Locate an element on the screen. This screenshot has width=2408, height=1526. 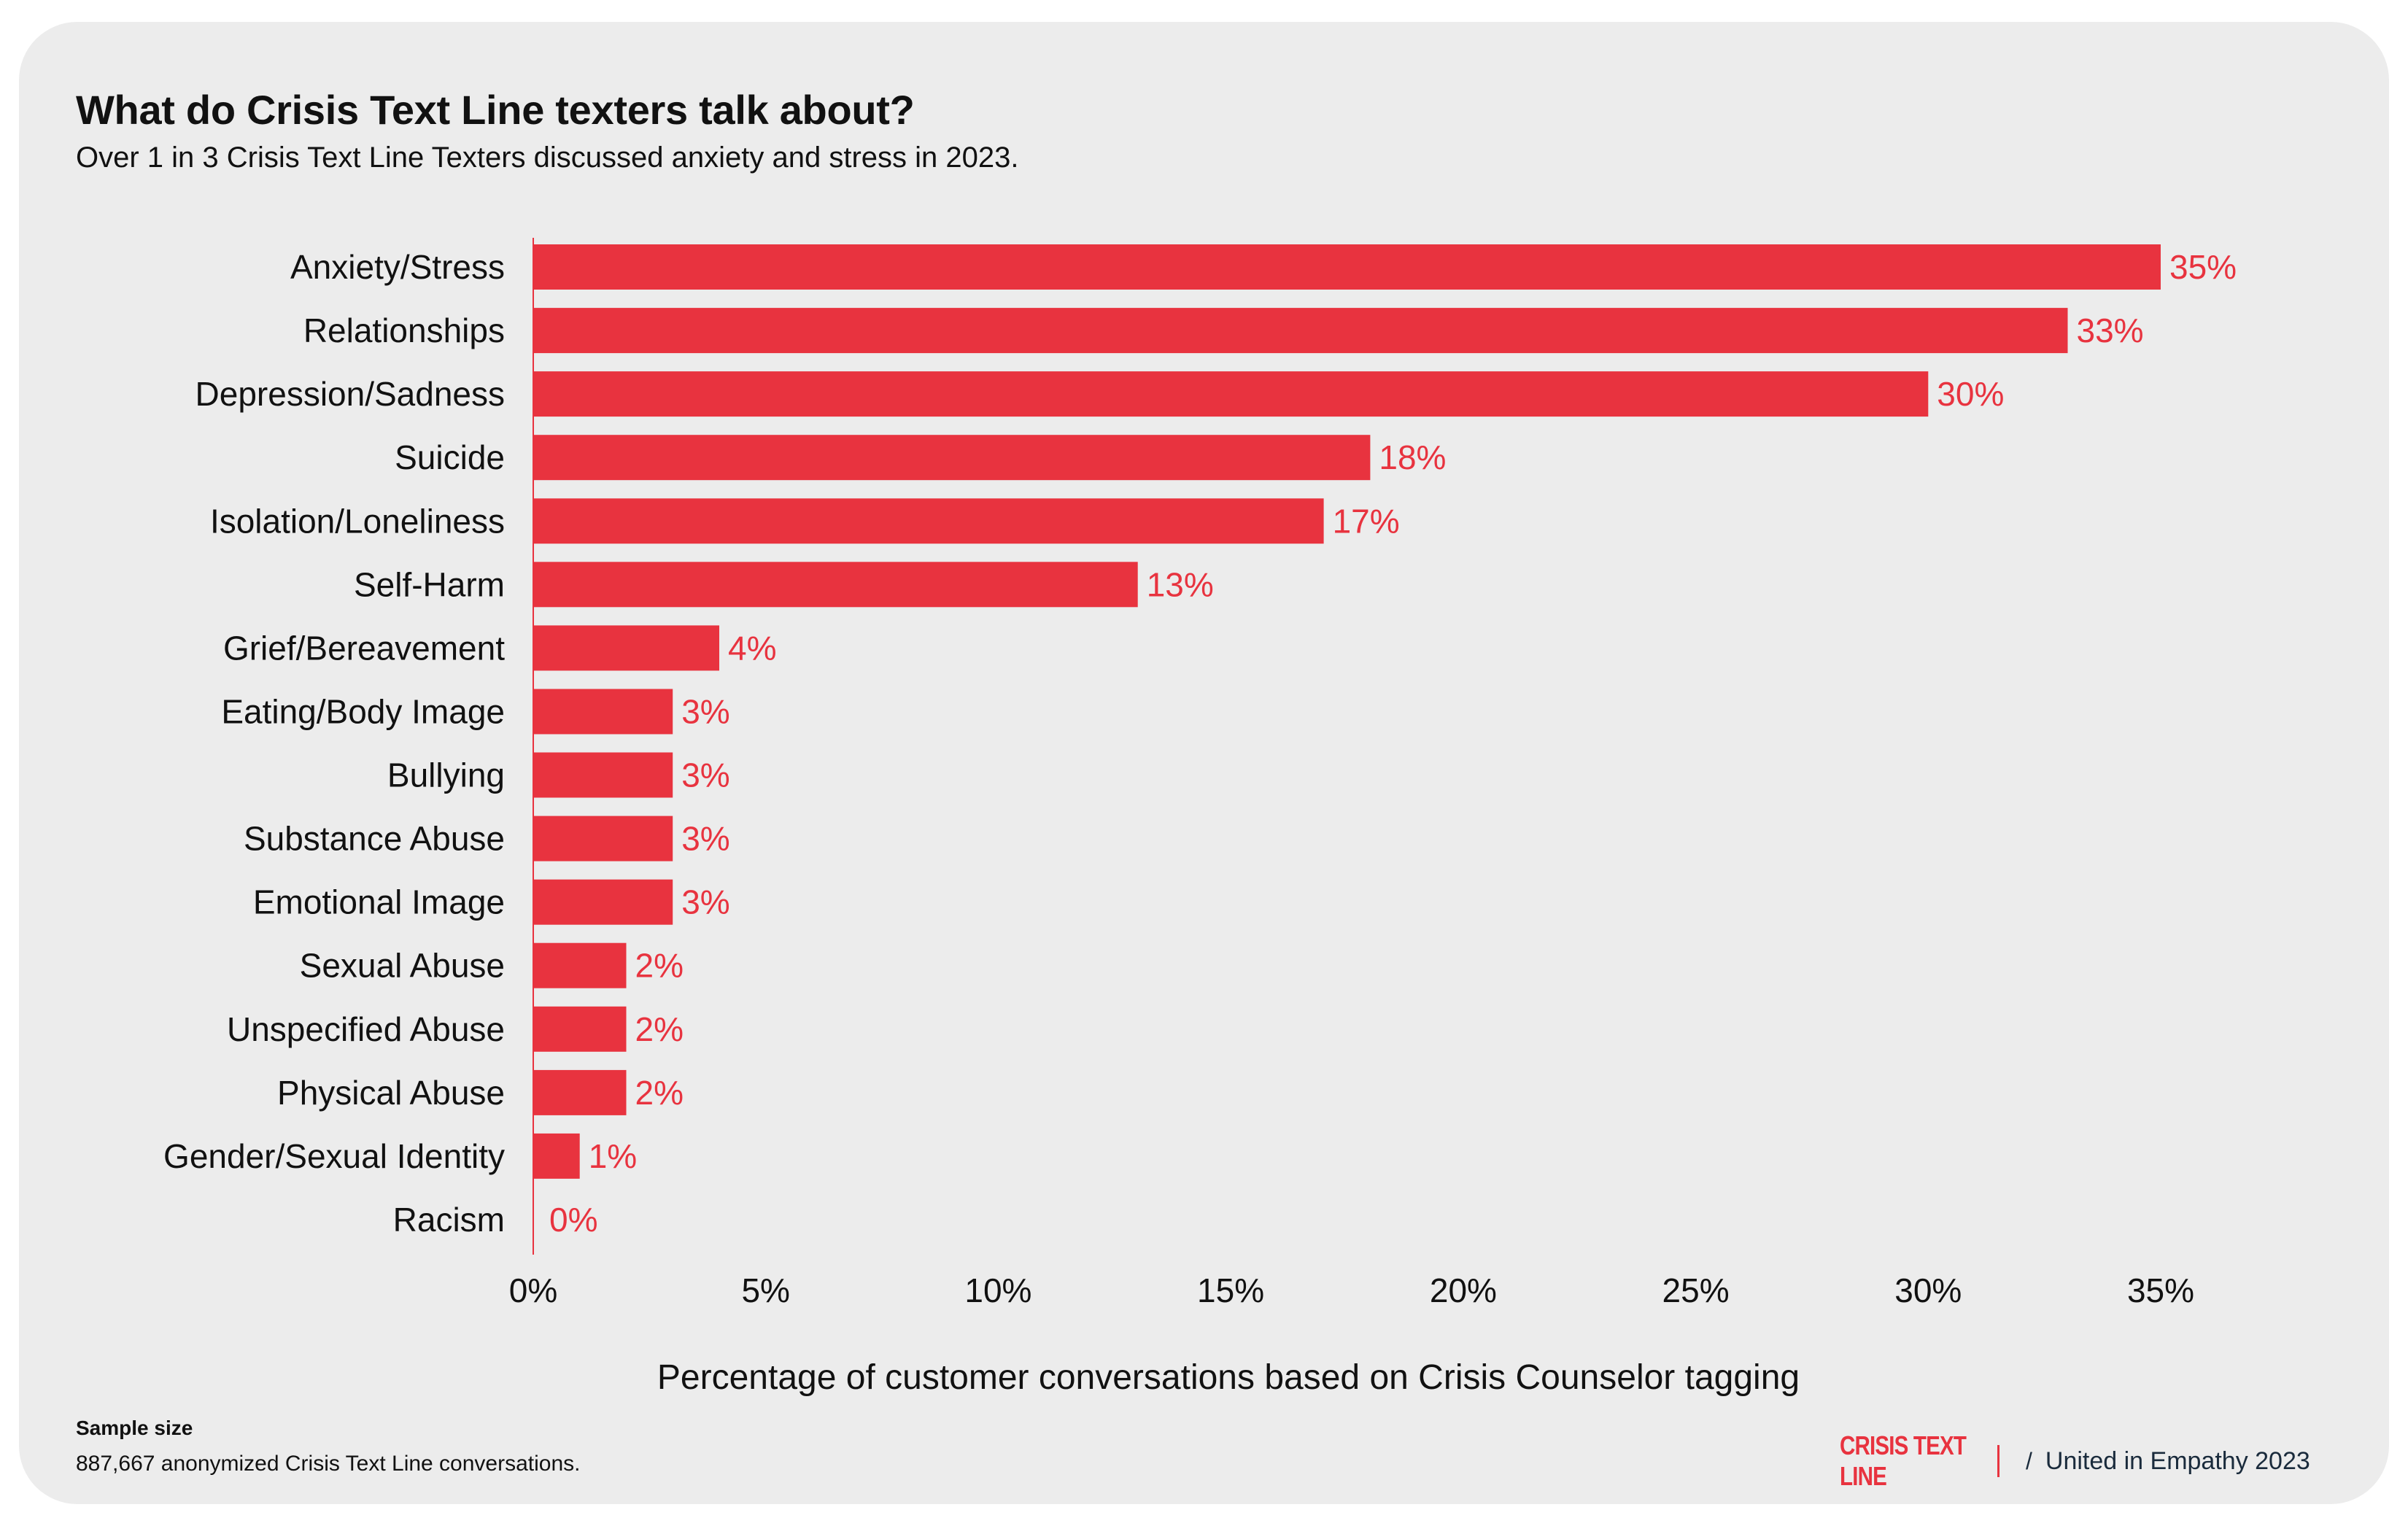
category-label: Gender/Sexual Identity is located at coordinates (334, 1156).